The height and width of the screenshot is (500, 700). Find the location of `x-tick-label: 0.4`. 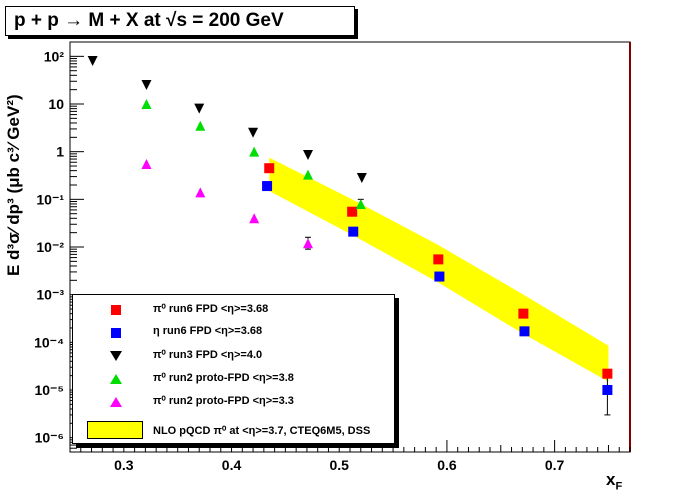

x-tick-label: 0.4 is located at coordinates (232, 465).